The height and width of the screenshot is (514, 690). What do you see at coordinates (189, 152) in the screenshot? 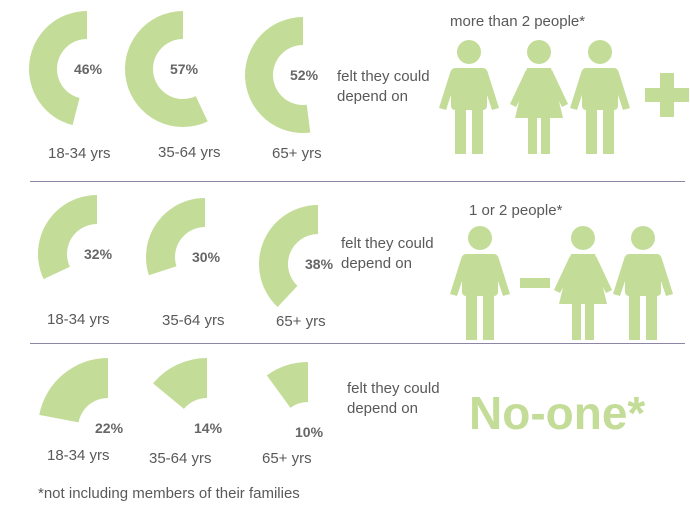
I see `age-label-row1-35-64: 35-64 yrs` at bounding box center [189, 152].